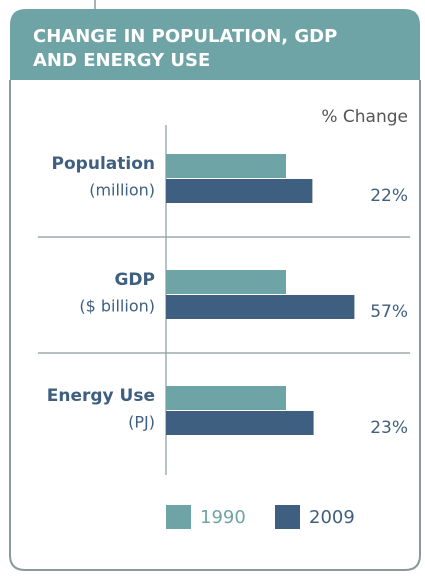 This screenshot has height=577, width=425. I want to click on change-header: % Change, so click(364, 117).